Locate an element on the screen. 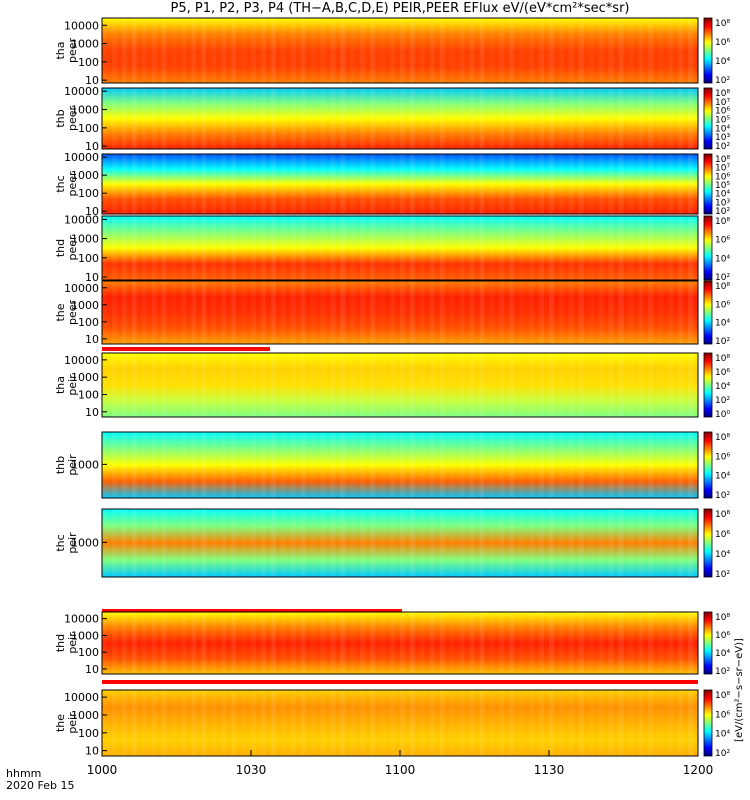  colorbar-tick-label: 10² is located at coordinates (722, 278).